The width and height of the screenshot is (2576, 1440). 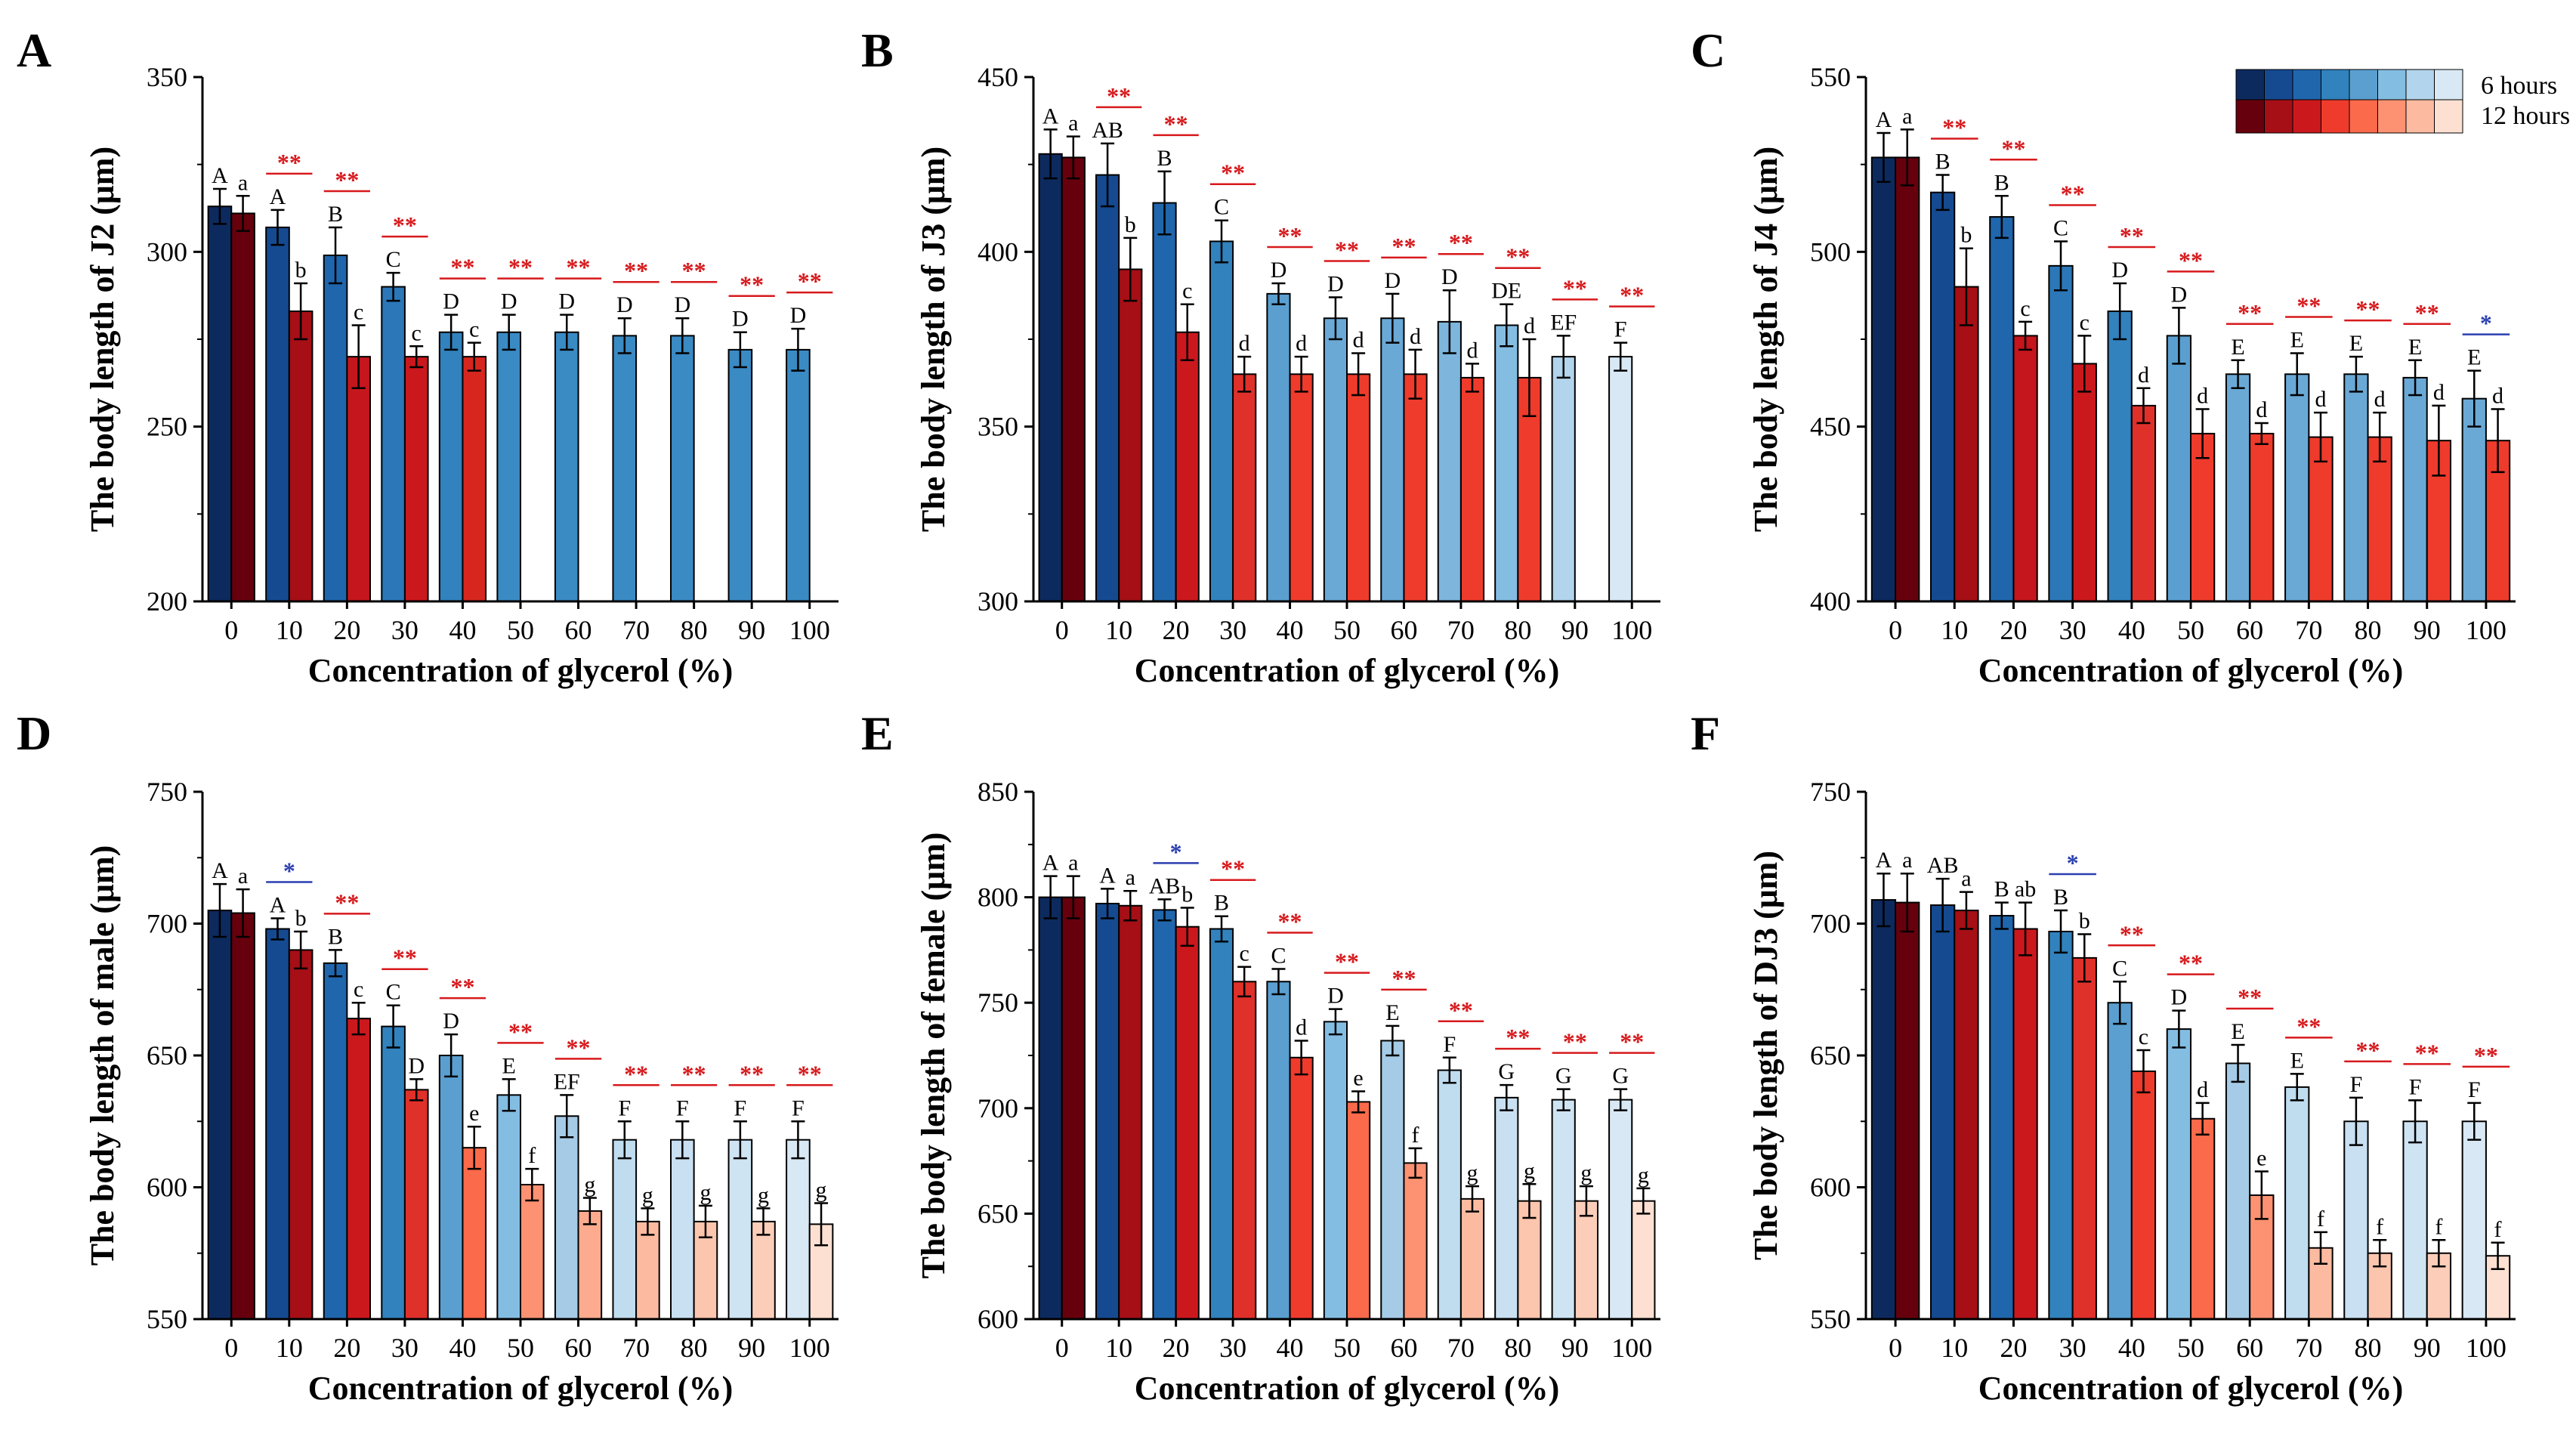 What do you see at coordinates (2448, 117) in the screenshot?
I see `legend-swatch-12h` at bounding box center [2448, 117].